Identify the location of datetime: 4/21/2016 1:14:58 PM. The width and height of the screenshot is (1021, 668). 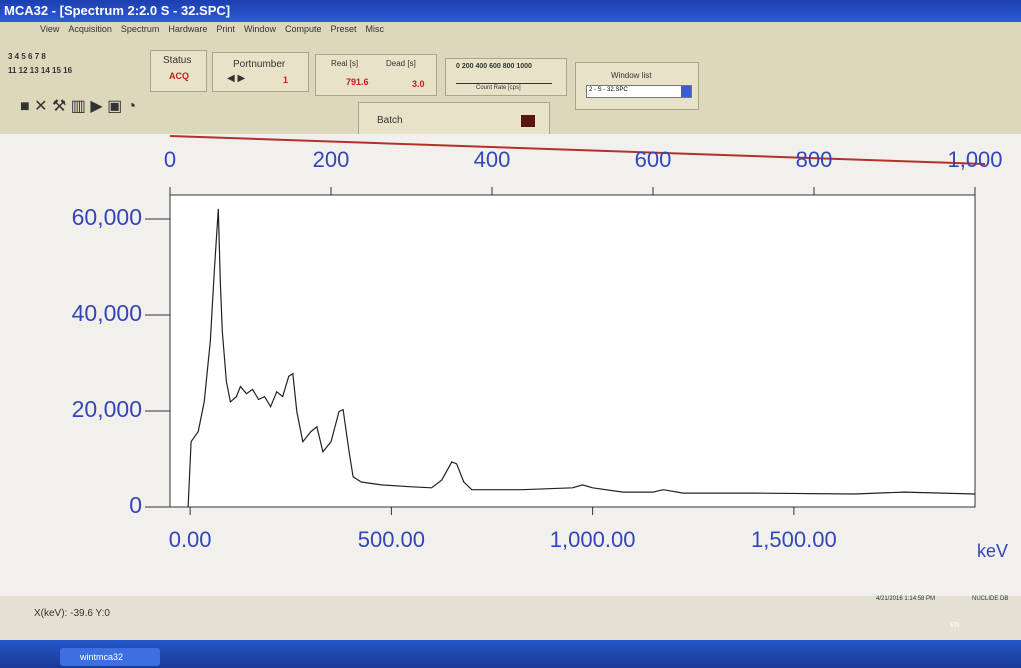
(906, 599).